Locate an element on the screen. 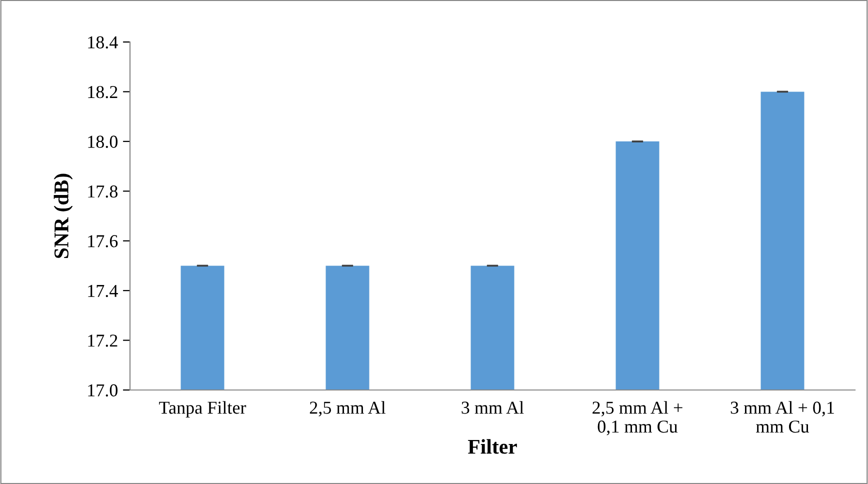 The height and width of the screenshot is (484, 868). y-axis-title: SNR (dB) is located at coordinates (63, 216).